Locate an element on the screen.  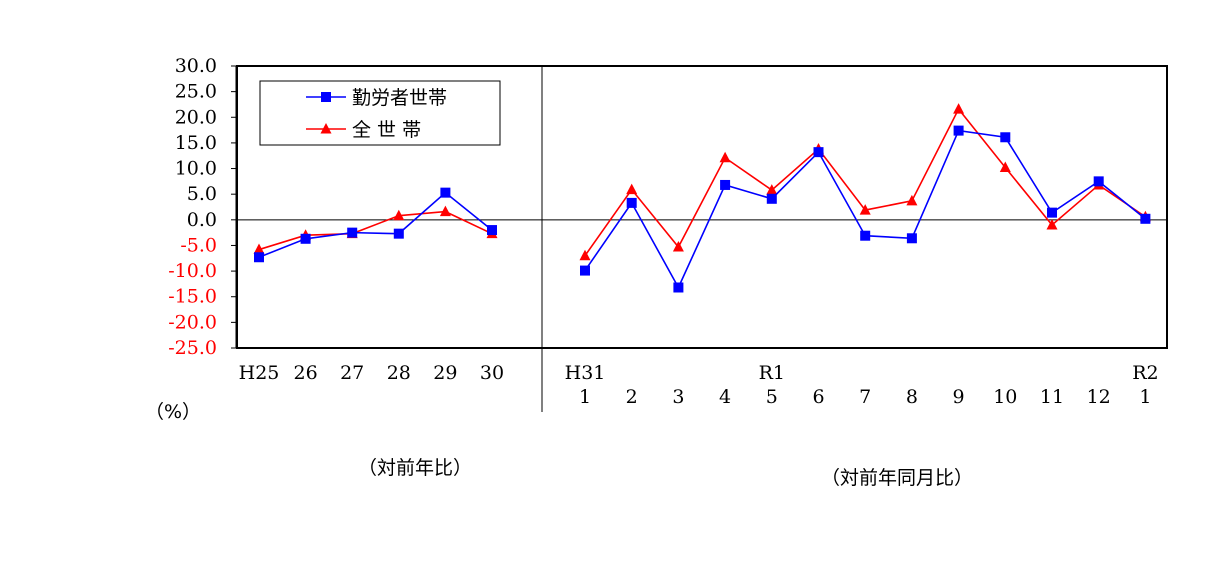
y-tick-label: 25.0 is located at coordinates (196, 92).